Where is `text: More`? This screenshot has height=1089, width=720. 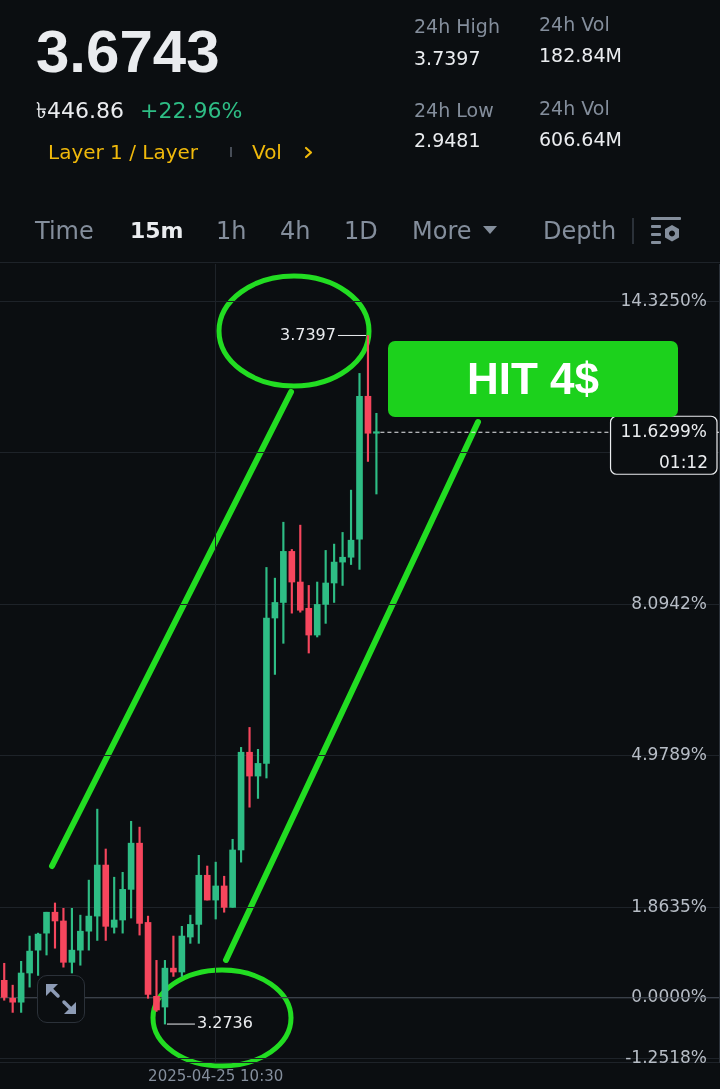 text: More is located at coordinates (442, 231).